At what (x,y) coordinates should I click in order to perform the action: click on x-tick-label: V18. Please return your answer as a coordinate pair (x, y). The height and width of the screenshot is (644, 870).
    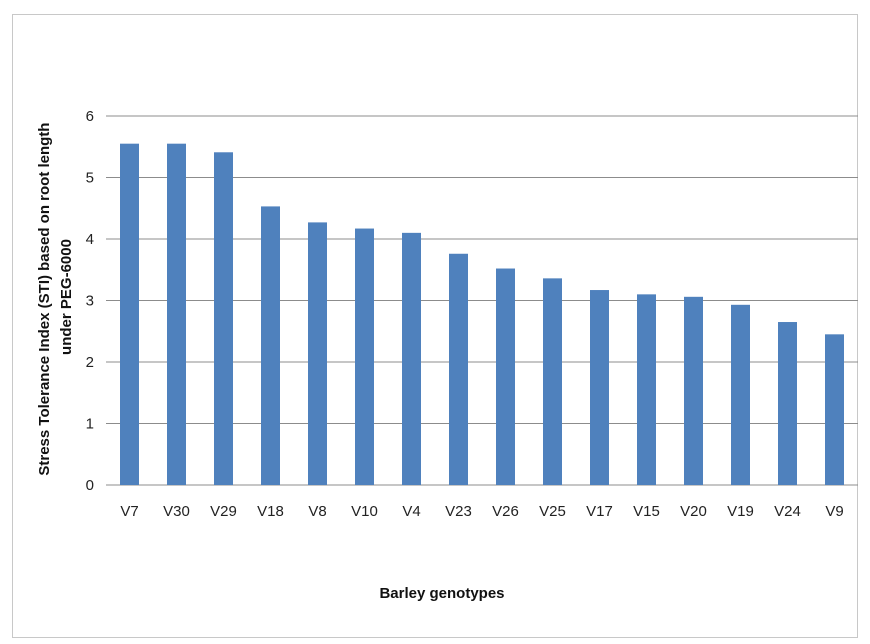
    Looking at the image, I should click on (270, 511).